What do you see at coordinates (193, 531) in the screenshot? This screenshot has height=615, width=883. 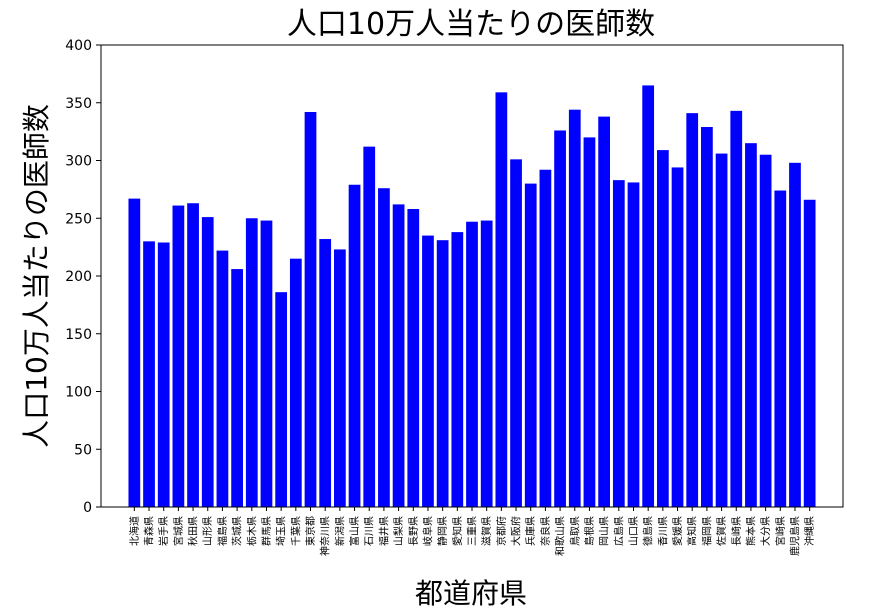 I see `x-tick-label: 秋田県` at bounding box center [193, 531].